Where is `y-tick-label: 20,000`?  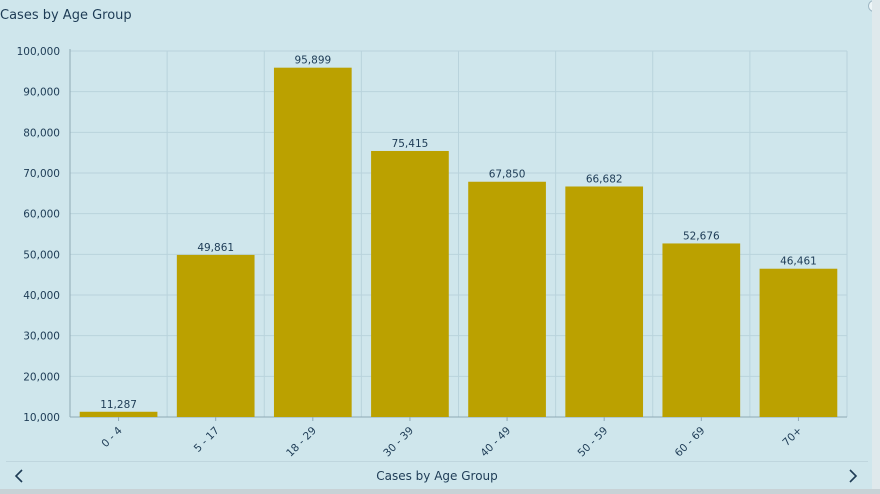
y-tick-label: 20,000 is located at coordinates (41, 377).